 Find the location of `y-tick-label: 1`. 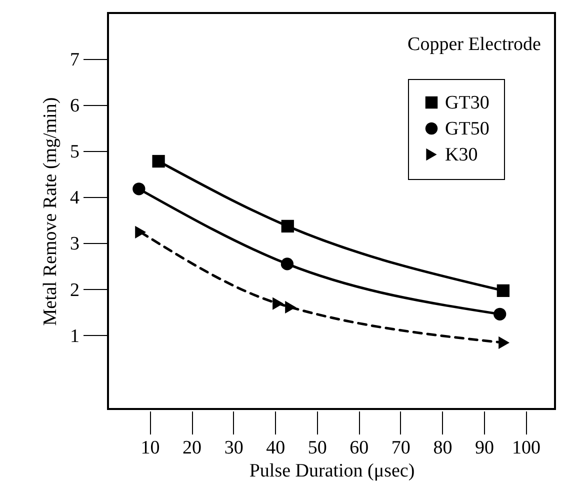

y-tick-label: 1 is located at coordinates (75, 336).